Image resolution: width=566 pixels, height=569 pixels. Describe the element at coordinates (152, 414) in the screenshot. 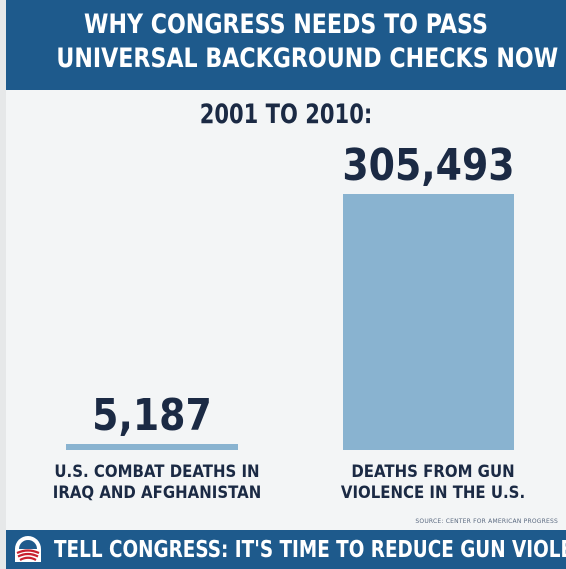

I see `value-label-combat-deaths: 5,187` at that location.